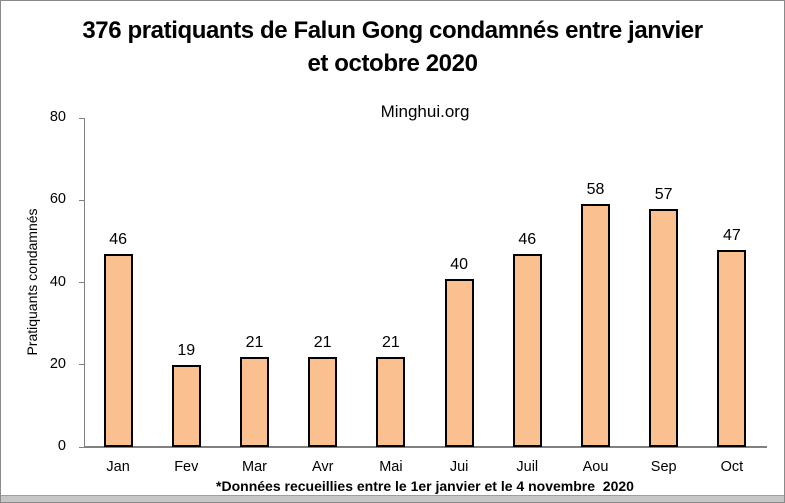 The height and width of the screenshot is (503, 785). Describe the element at coordinates (459, 467) in the screenshot. I see `x-axis-tick-label: Jui` at that location.